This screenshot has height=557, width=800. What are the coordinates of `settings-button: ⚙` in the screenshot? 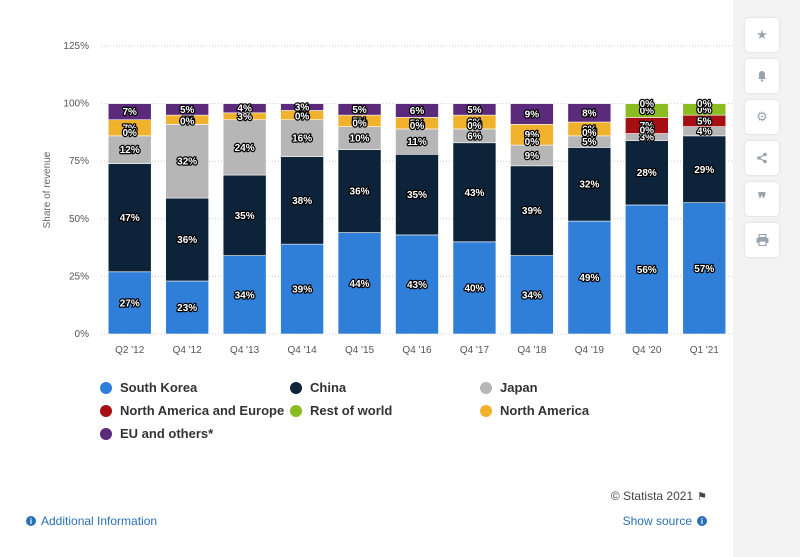 It's located at (762, 117).